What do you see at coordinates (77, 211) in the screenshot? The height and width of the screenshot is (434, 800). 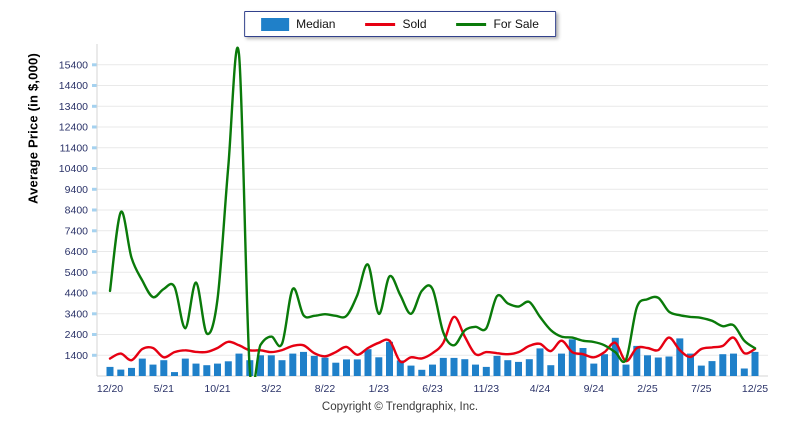 I see `y-tick-label: 8400` at bounding box center [77, 211].